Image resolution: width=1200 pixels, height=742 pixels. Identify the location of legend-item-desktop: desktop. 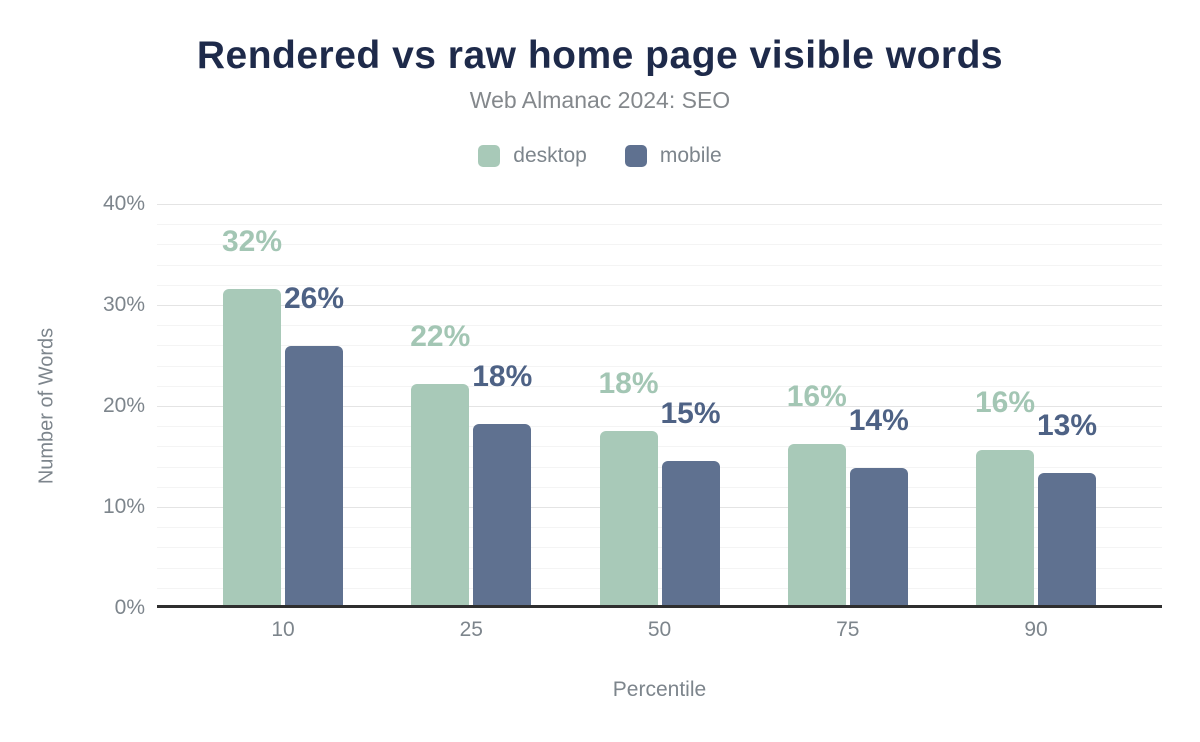
(532, 156).